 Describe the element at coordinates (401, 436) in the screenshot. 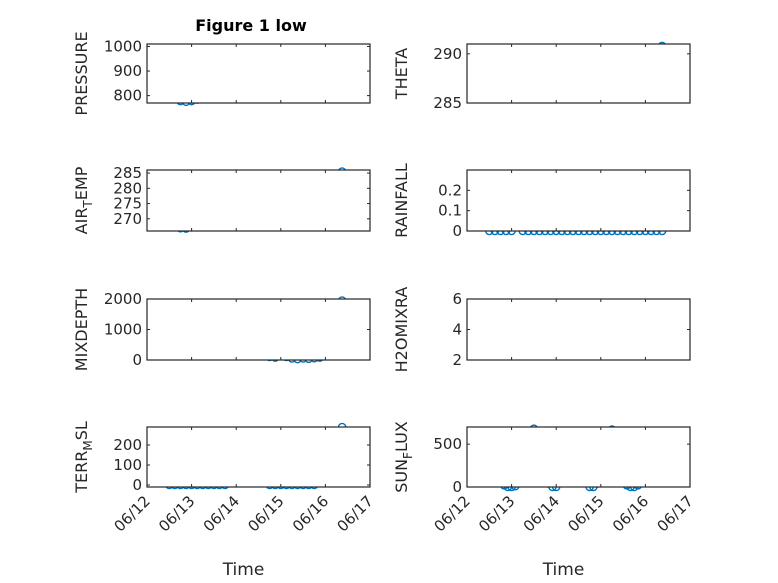

I see `y-axis-label-part: LUX` at that location.